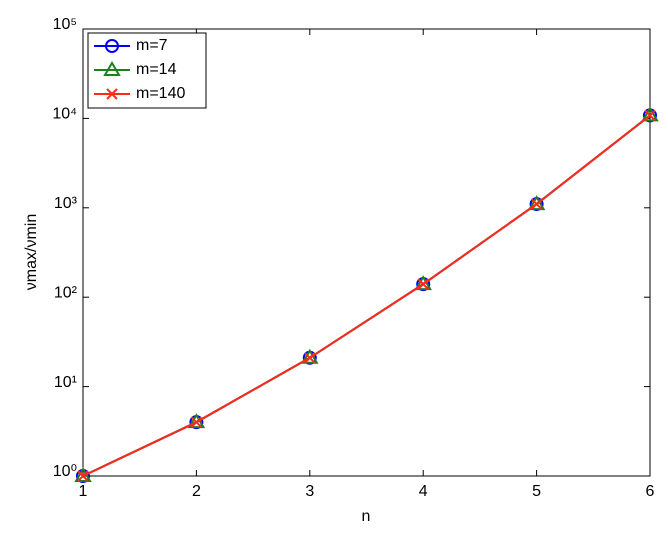  What do you see at coordinates (65, 471) in the screenshot?
I see `y-tick-label: 10⁰` at bounding box center [65, 471].